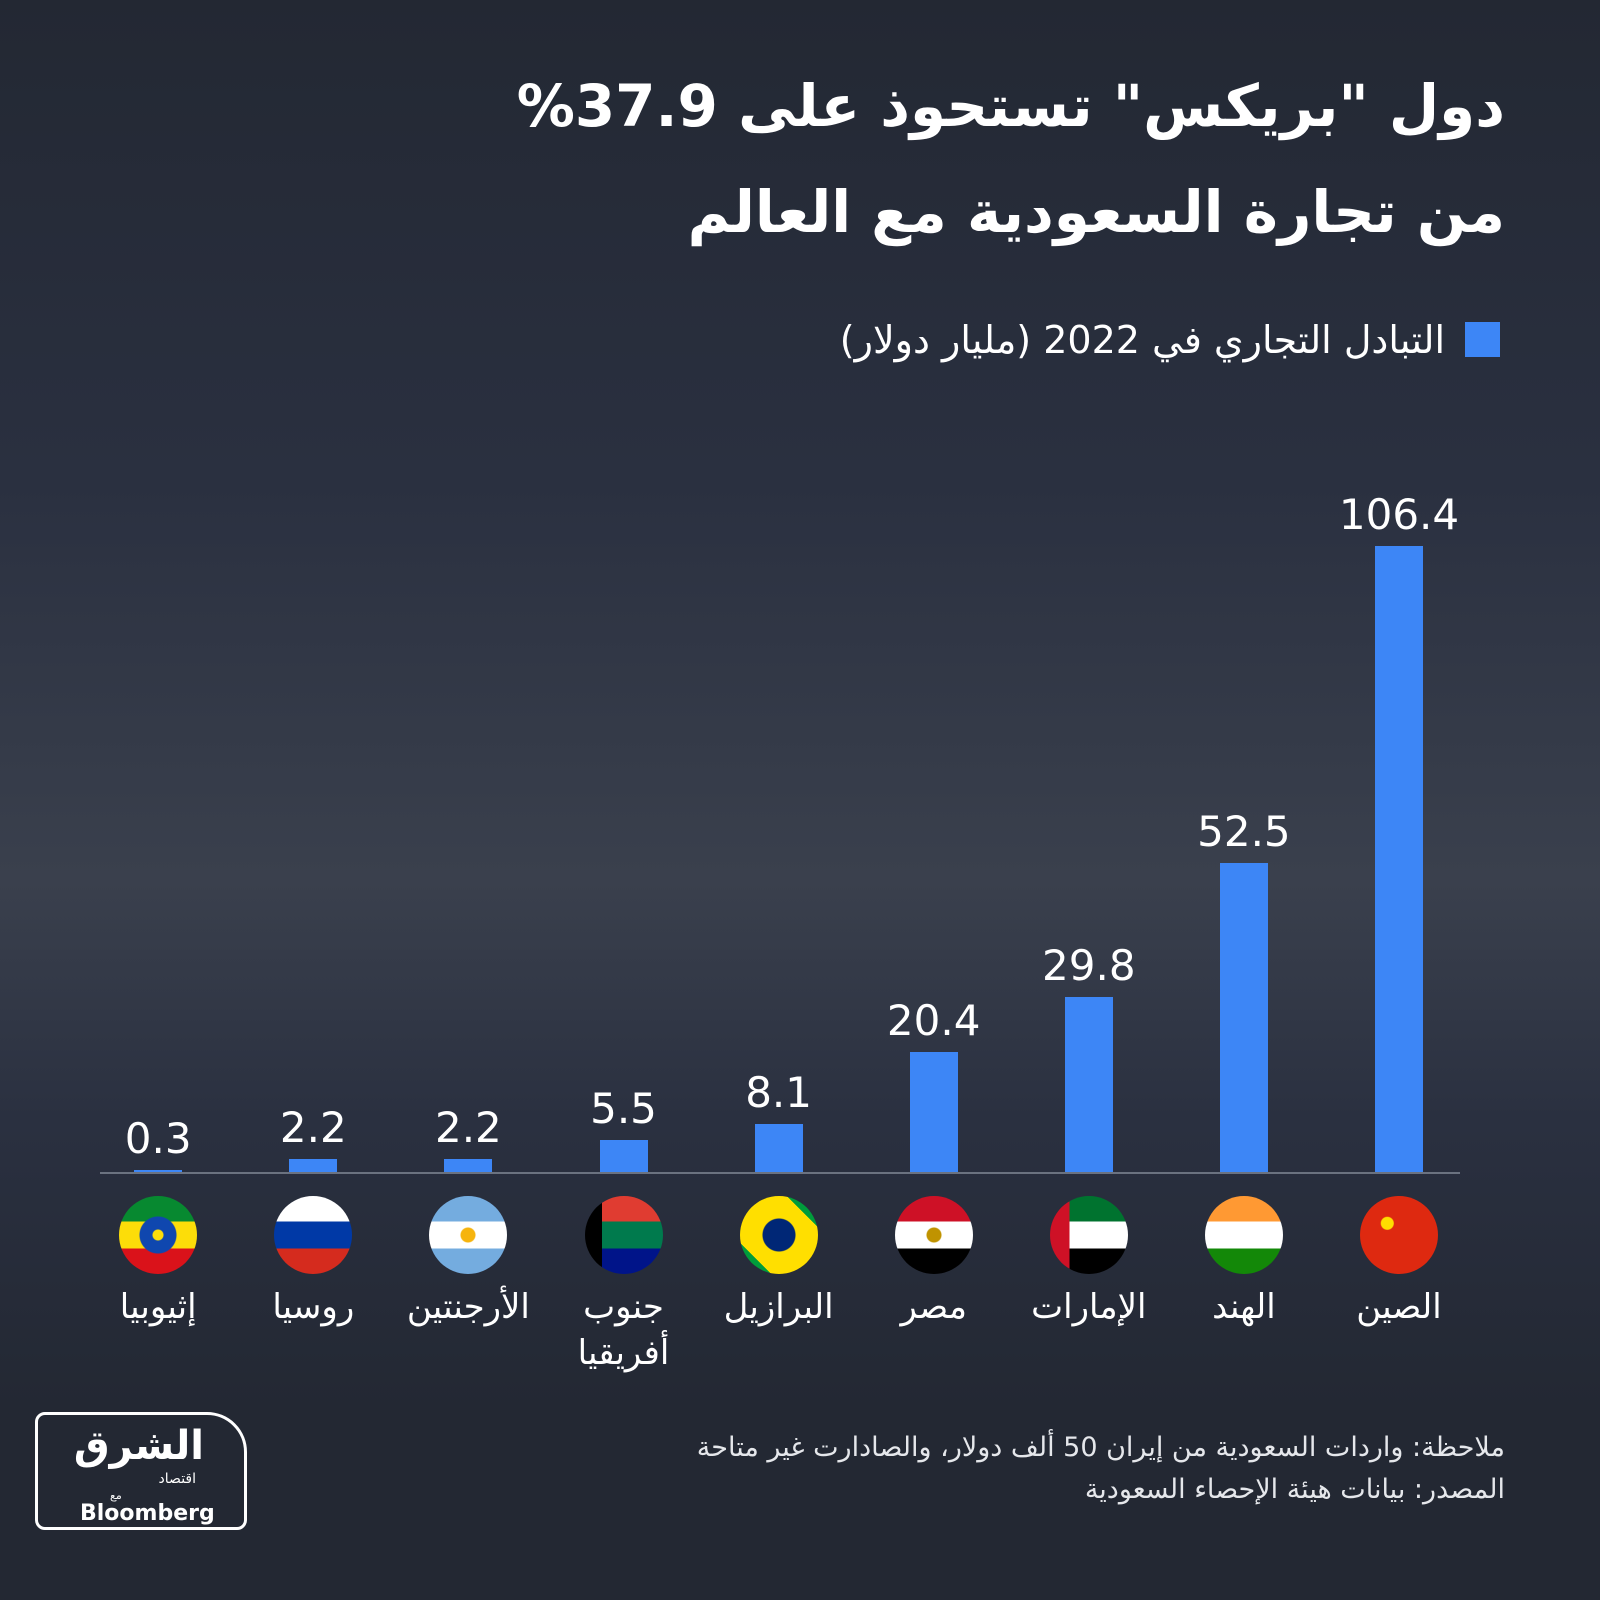 The image size is (1600, 1600). What do you see at coordinates (933, 1307) in the screenshot?
I see `x-tick-label: مصر` at bounding box center [933, 1307].